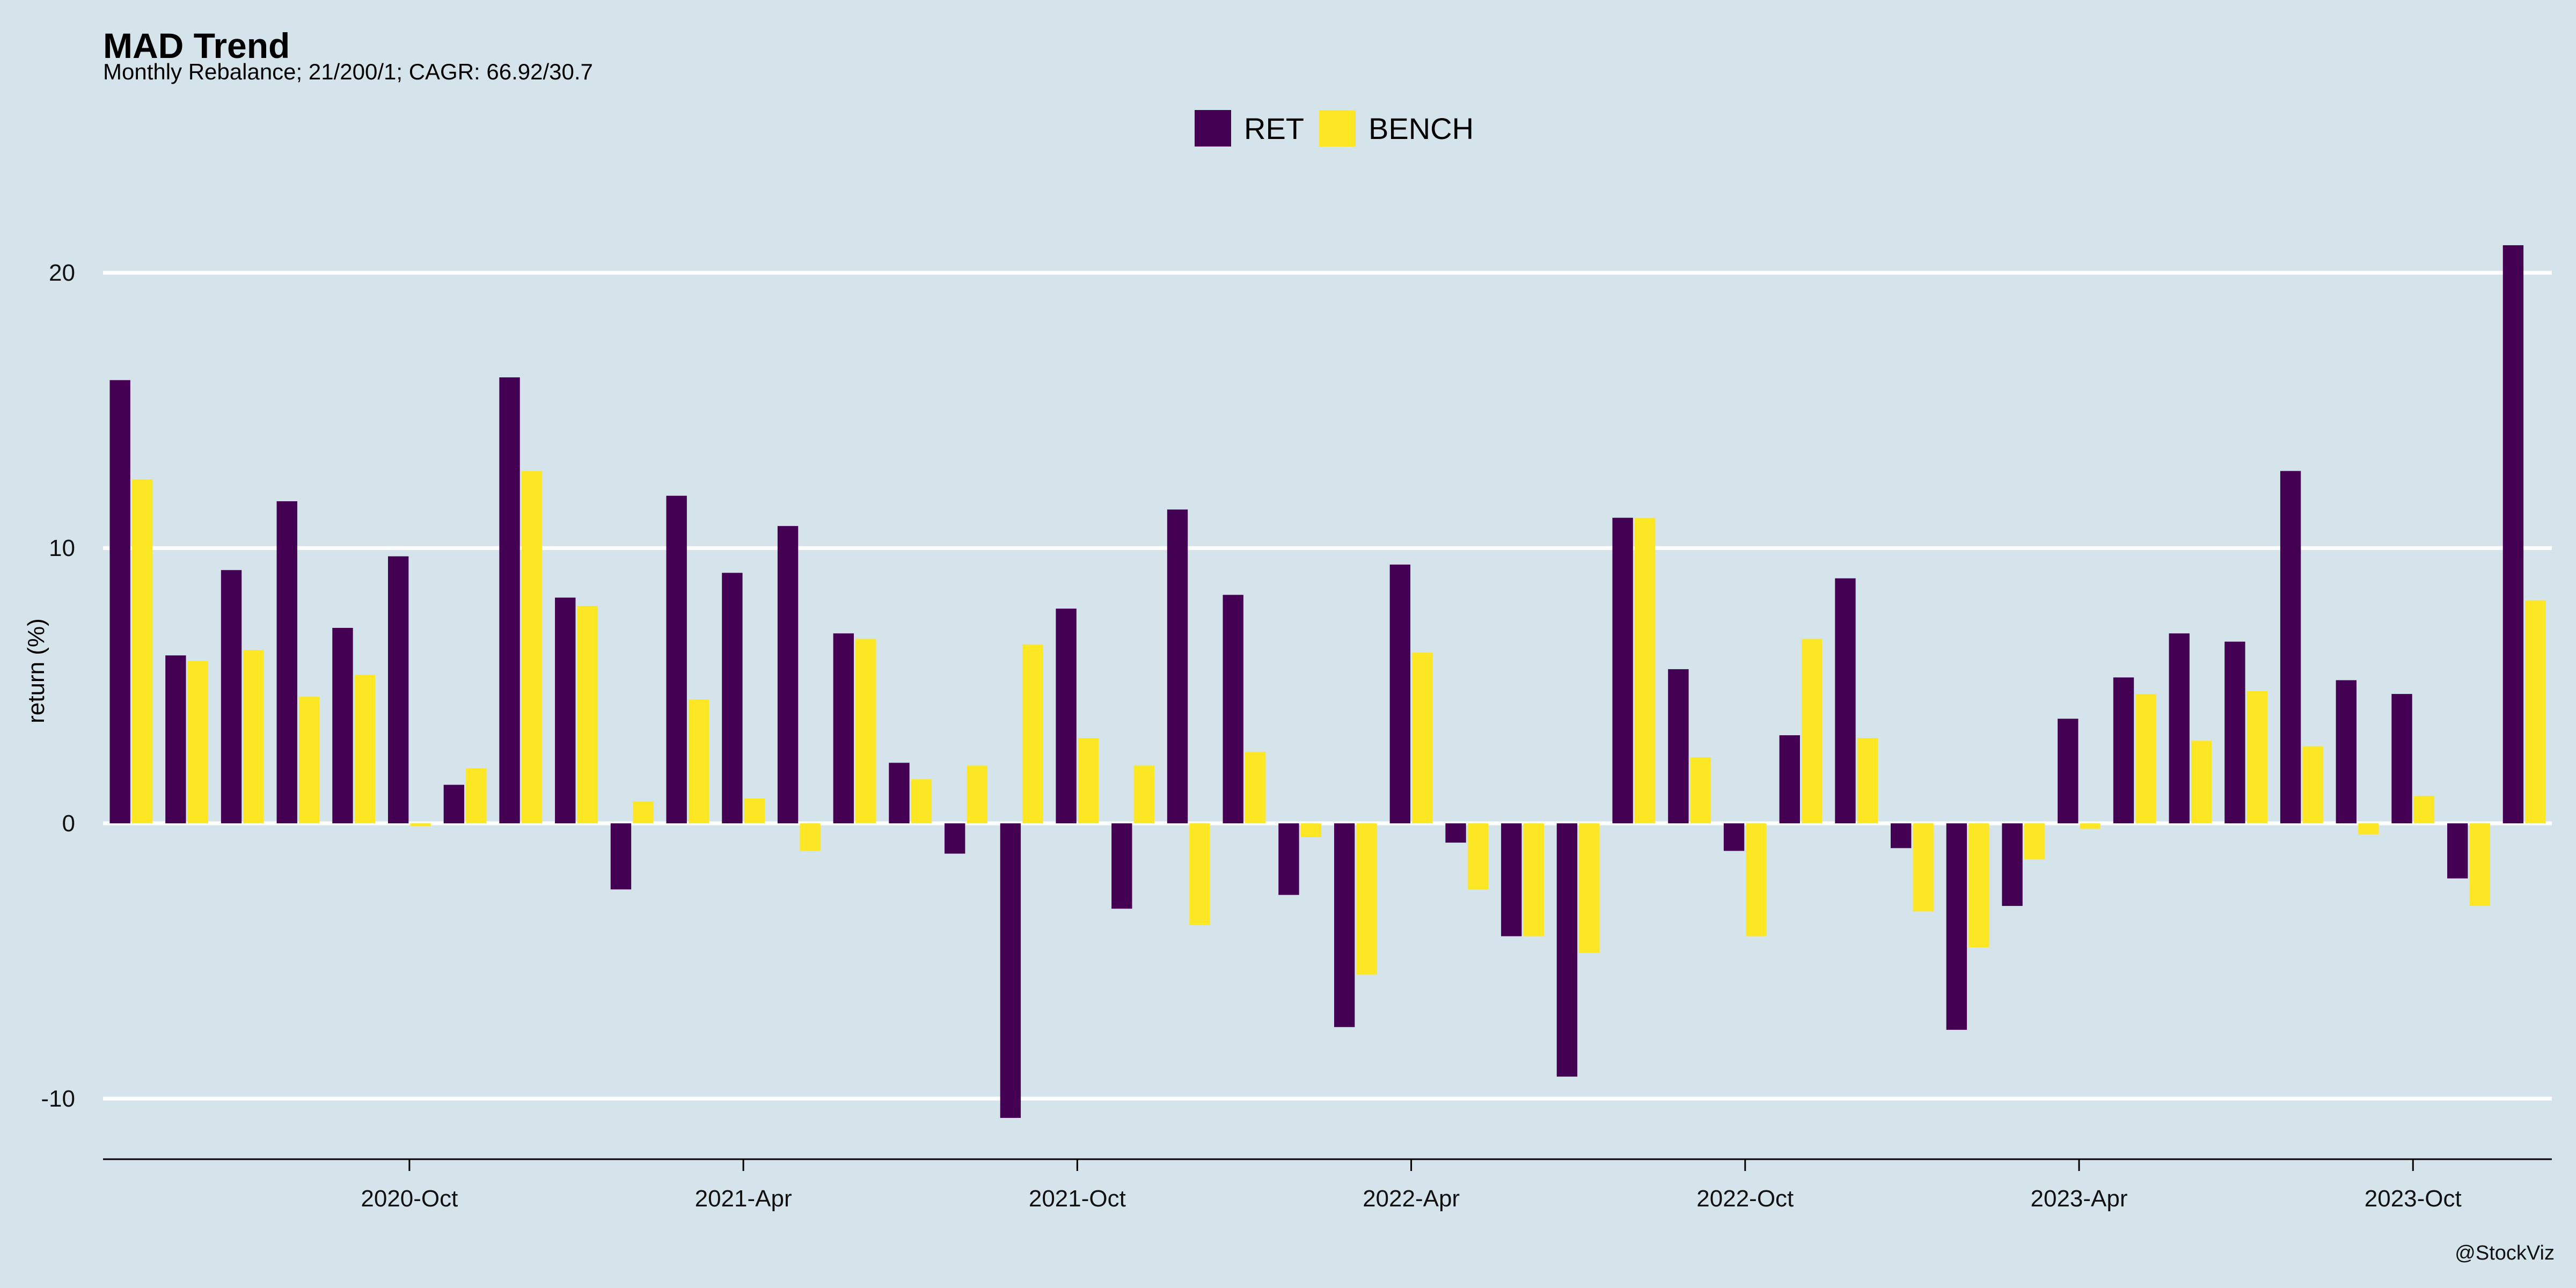 The image size is (2576, 1288). Describe the element at coordinates (2079, 1198) in the screenshot. I see `x-tick-label: 2023-Apr` at that location.